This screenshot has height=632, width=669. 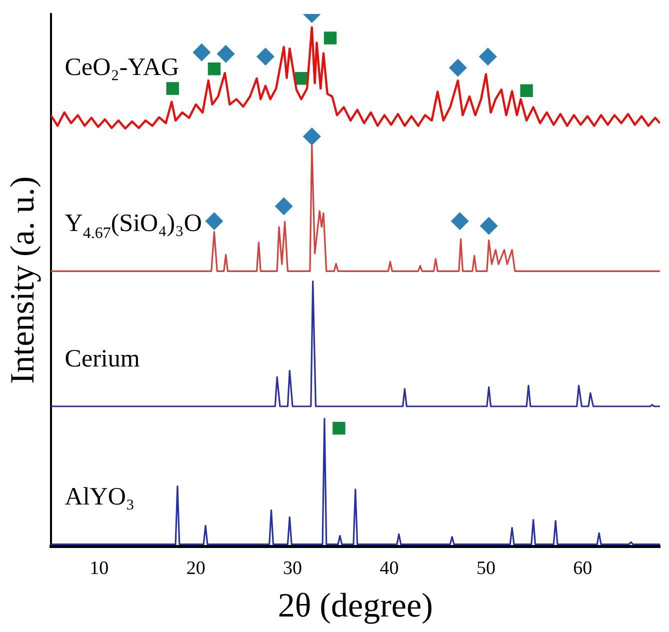 What do you see at coordinates (23, 280) in the screenshot?
I see `y-axis-title: Intensity (a. u.)` at bounding box center [23, 280].